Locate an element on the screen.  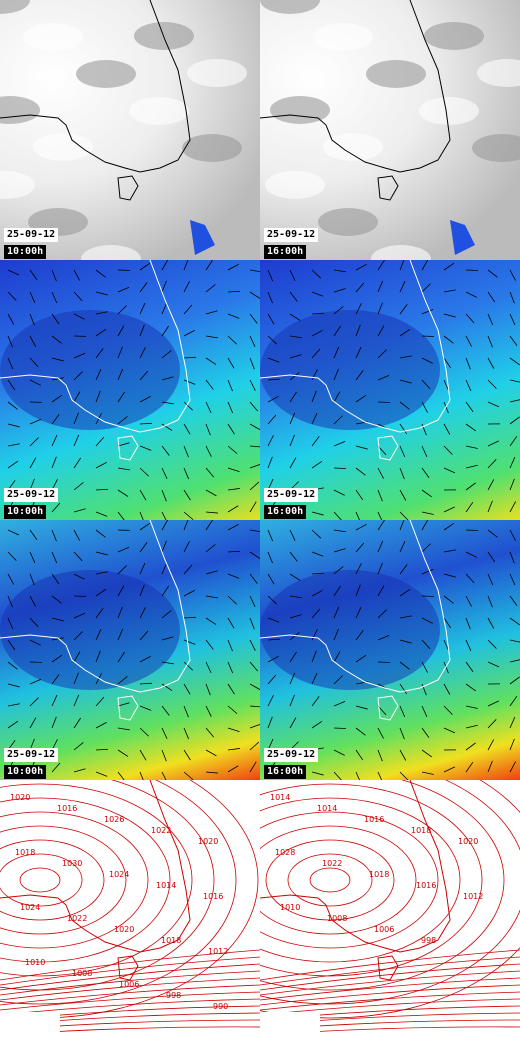
rain is located at coordinates (462, 237).